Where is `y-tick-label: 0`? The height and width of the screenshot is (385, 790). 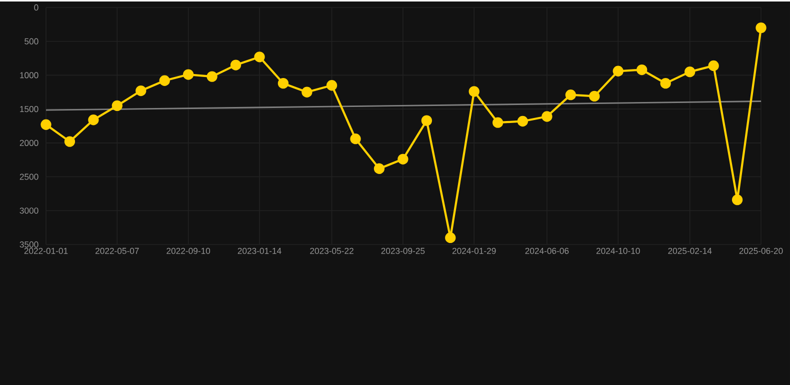 y-tick-label: 0 is located at coordinates (36, 7).